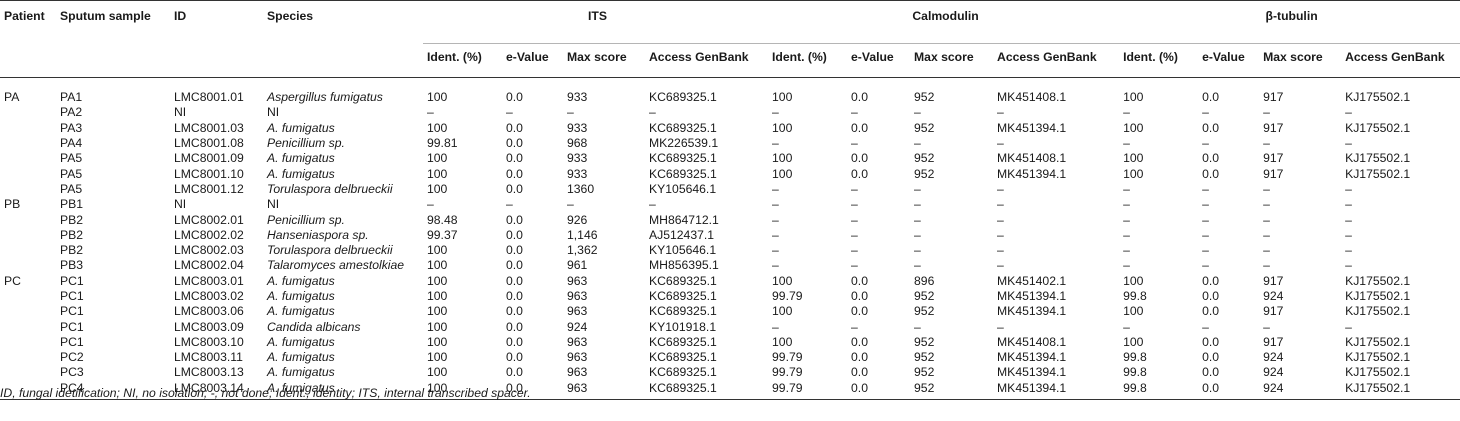  What do you see at coordinates (952, 60) in the screenshot?
I see `header-cal-maxscore: Max score` at bounding box center [952, 60].